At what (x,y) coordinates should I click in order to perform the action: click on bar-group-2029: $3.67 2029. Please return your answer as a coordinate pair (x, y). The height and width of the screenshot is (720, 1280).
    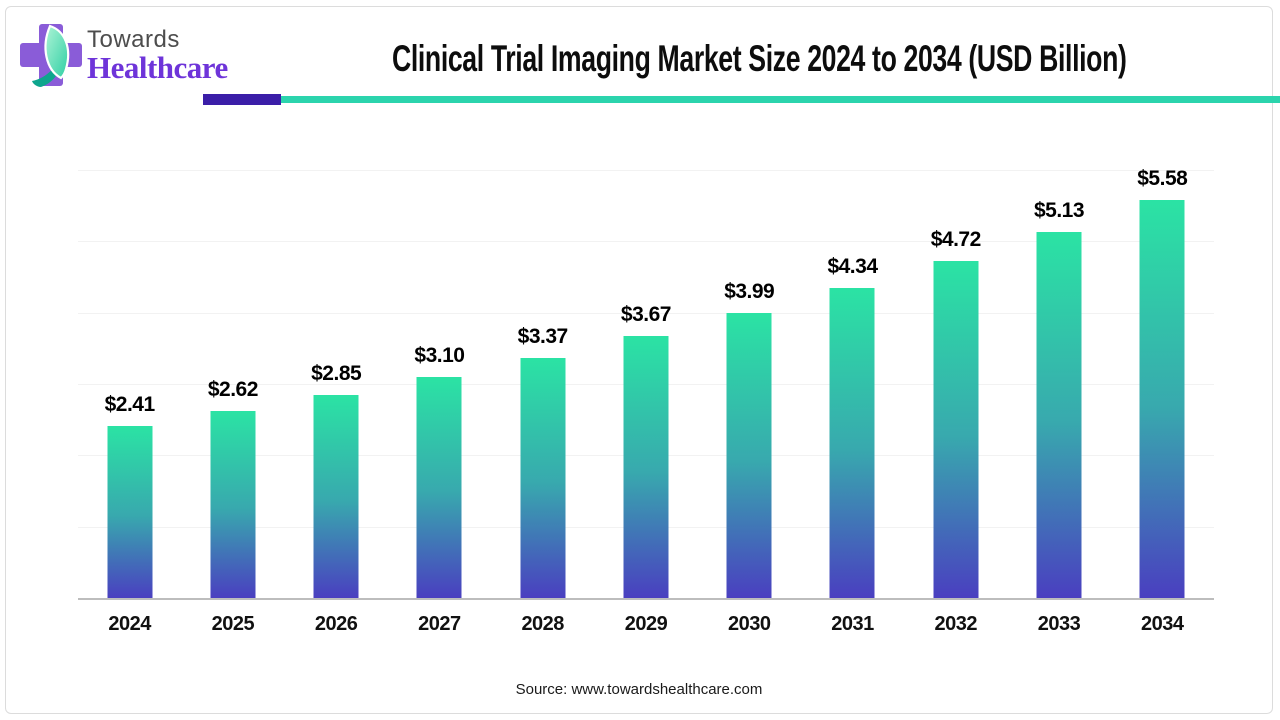
    Looking at the image, I should click on (645, 403).